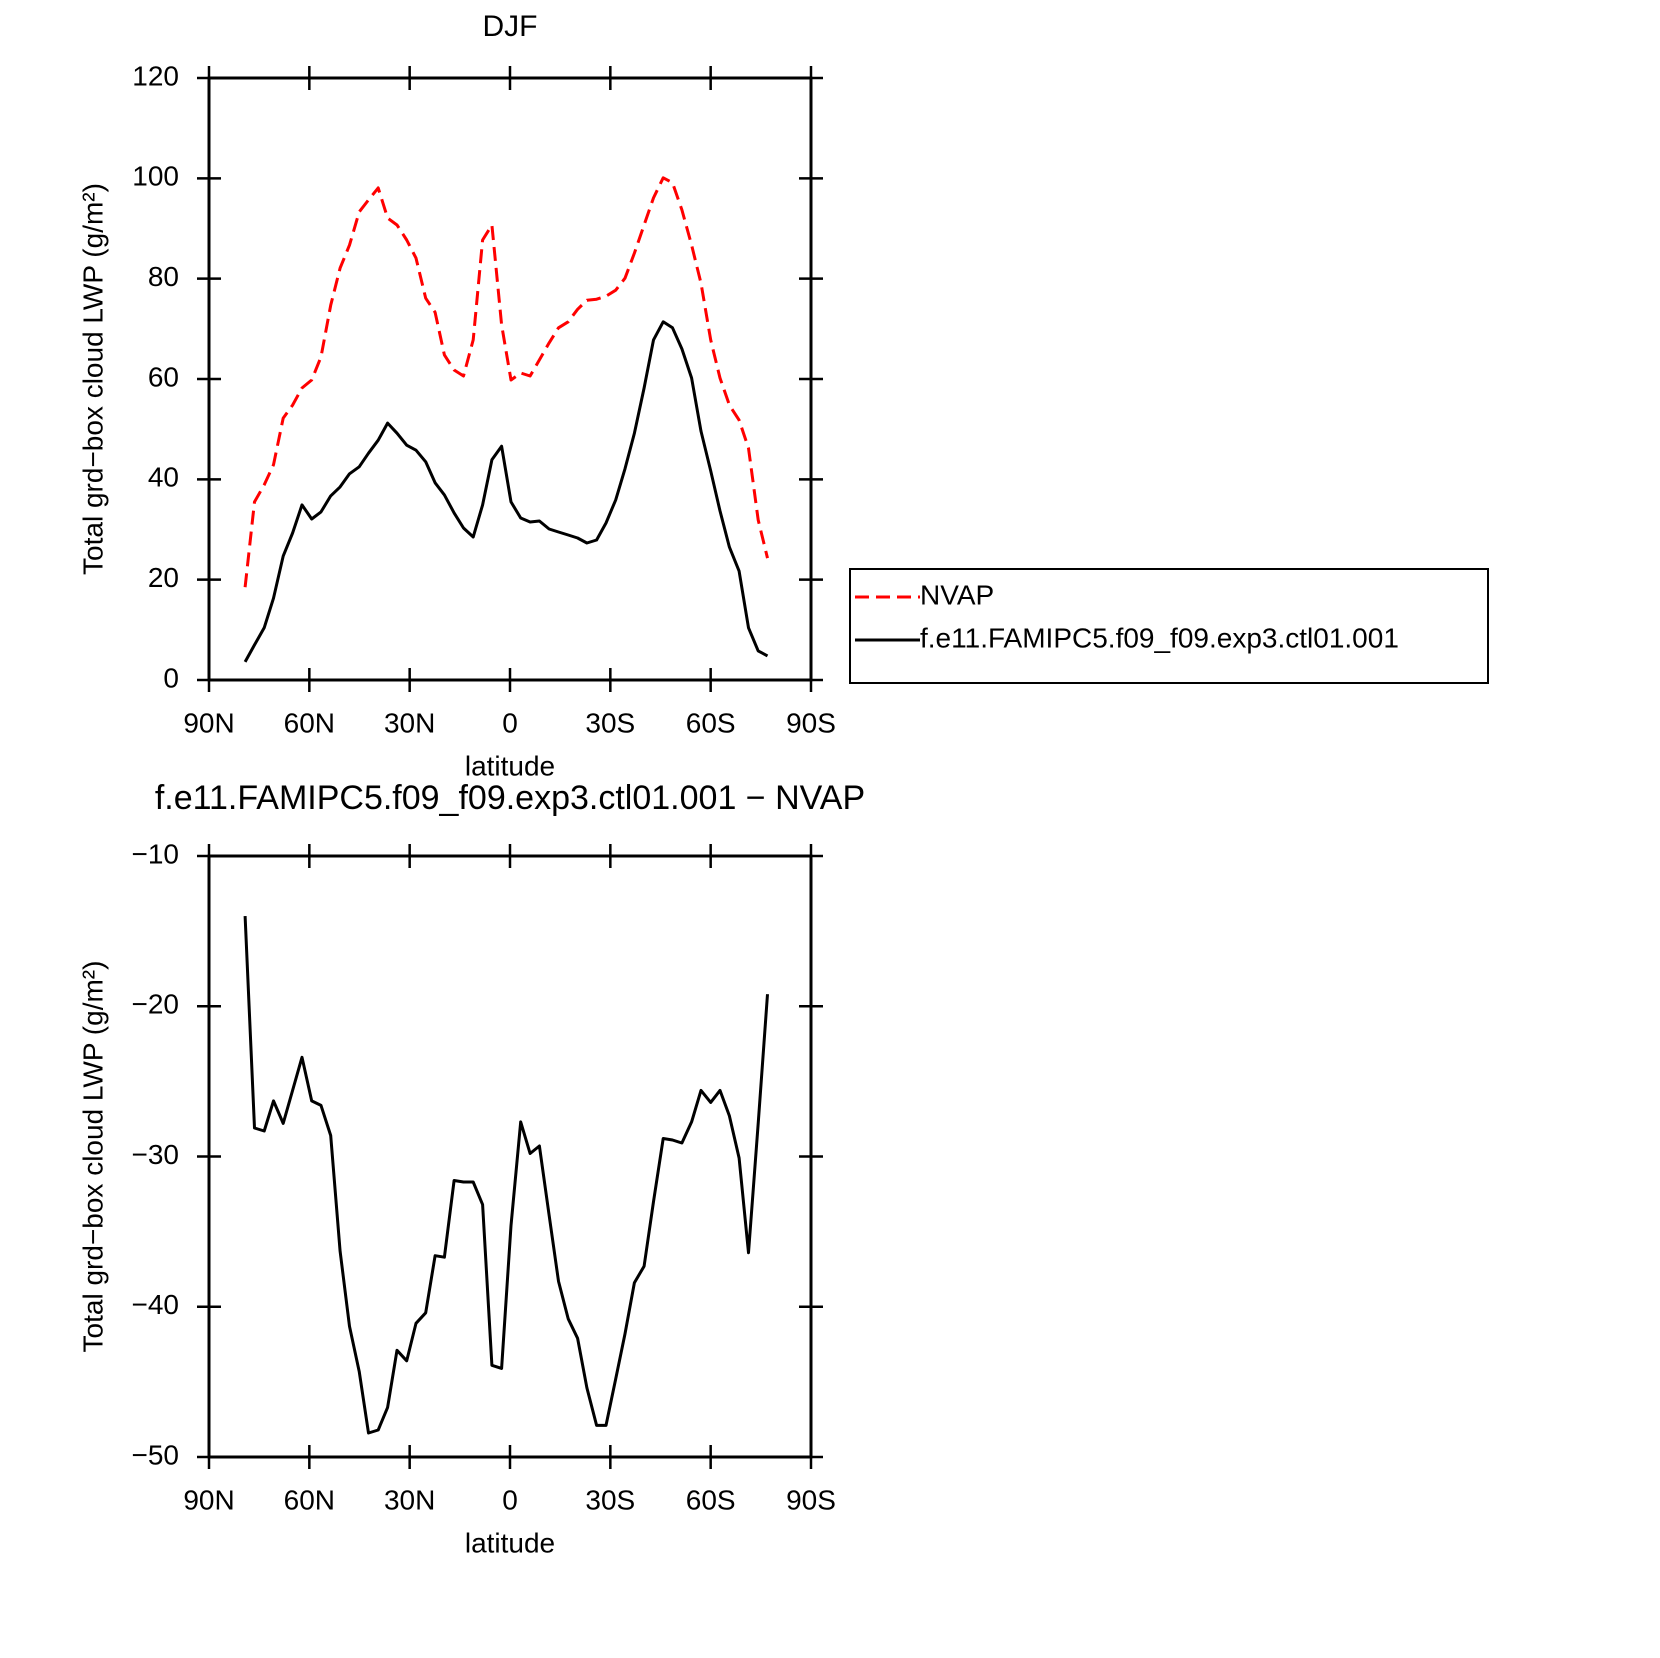 This screenshot has height=1658, width=1660. I want to click on legend-box, so click(1169, 626).